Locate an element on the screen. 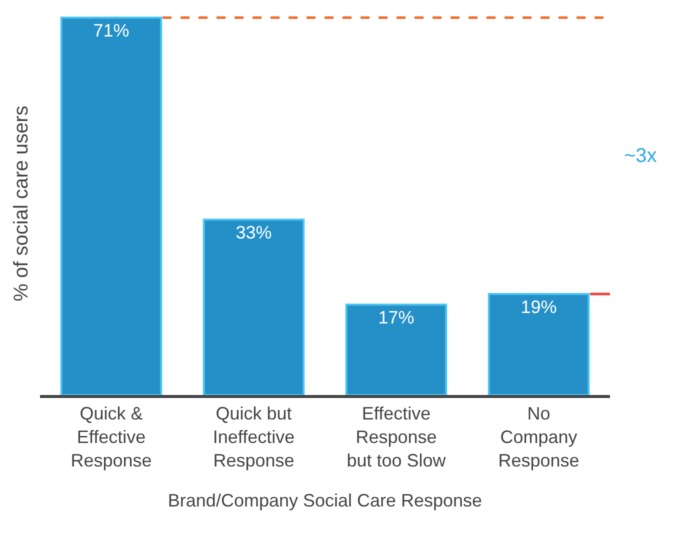 Image resolution: width=685 pixels, height=540 pixels. y-axis-title: % of social care users is located at coordinates (21, 204).